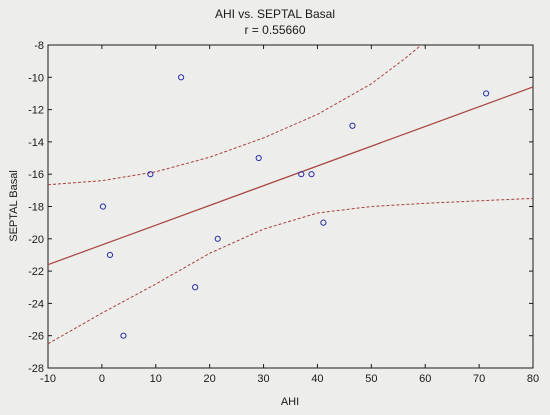  I want to click on x-tick-label: 80, so click(533, 379).